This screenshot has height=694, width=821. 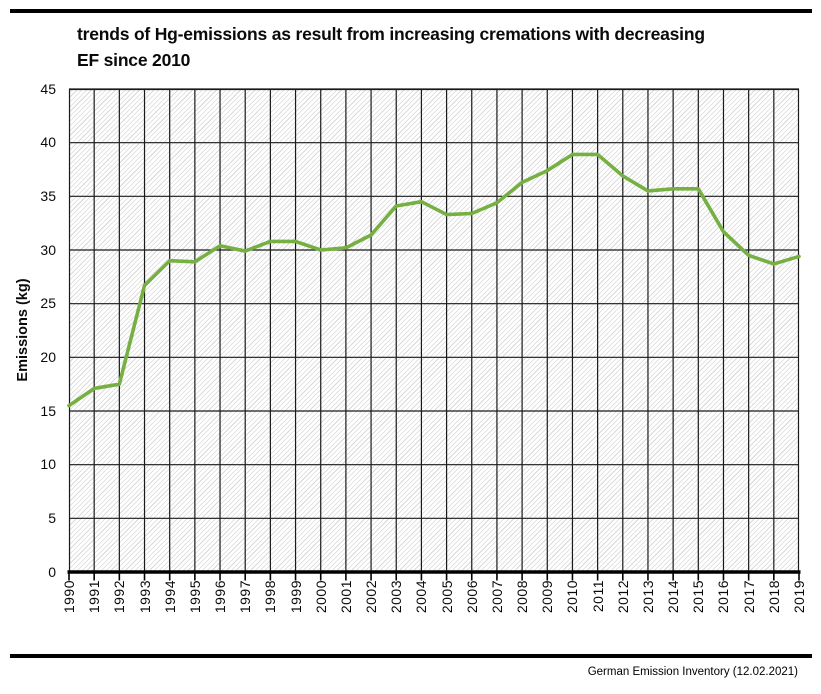 I want to click on x-tick-label: 2010, so click(x=572, y=597).